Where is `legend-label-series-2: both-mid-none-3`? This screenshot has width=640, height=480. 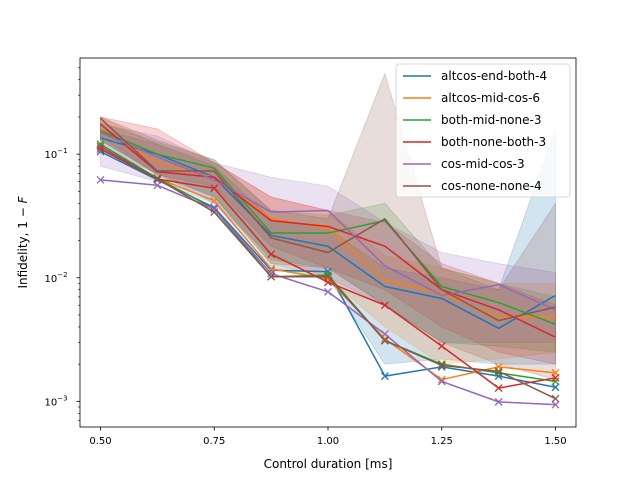 legend-label-series-2: both-mid-none-3 is located at coordinates (491, 120).